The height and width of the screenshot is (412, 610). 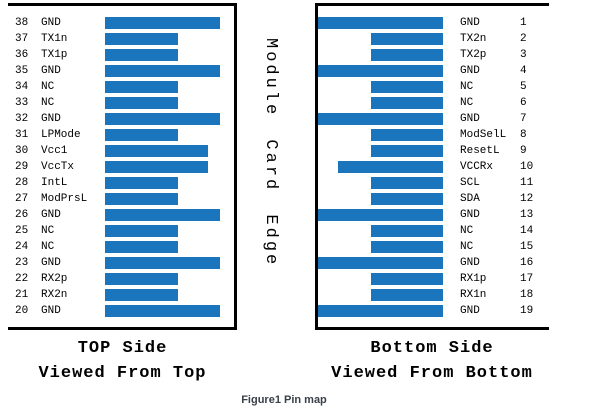 I want to click on pin-label: SDA, so click(x=470, y=199).